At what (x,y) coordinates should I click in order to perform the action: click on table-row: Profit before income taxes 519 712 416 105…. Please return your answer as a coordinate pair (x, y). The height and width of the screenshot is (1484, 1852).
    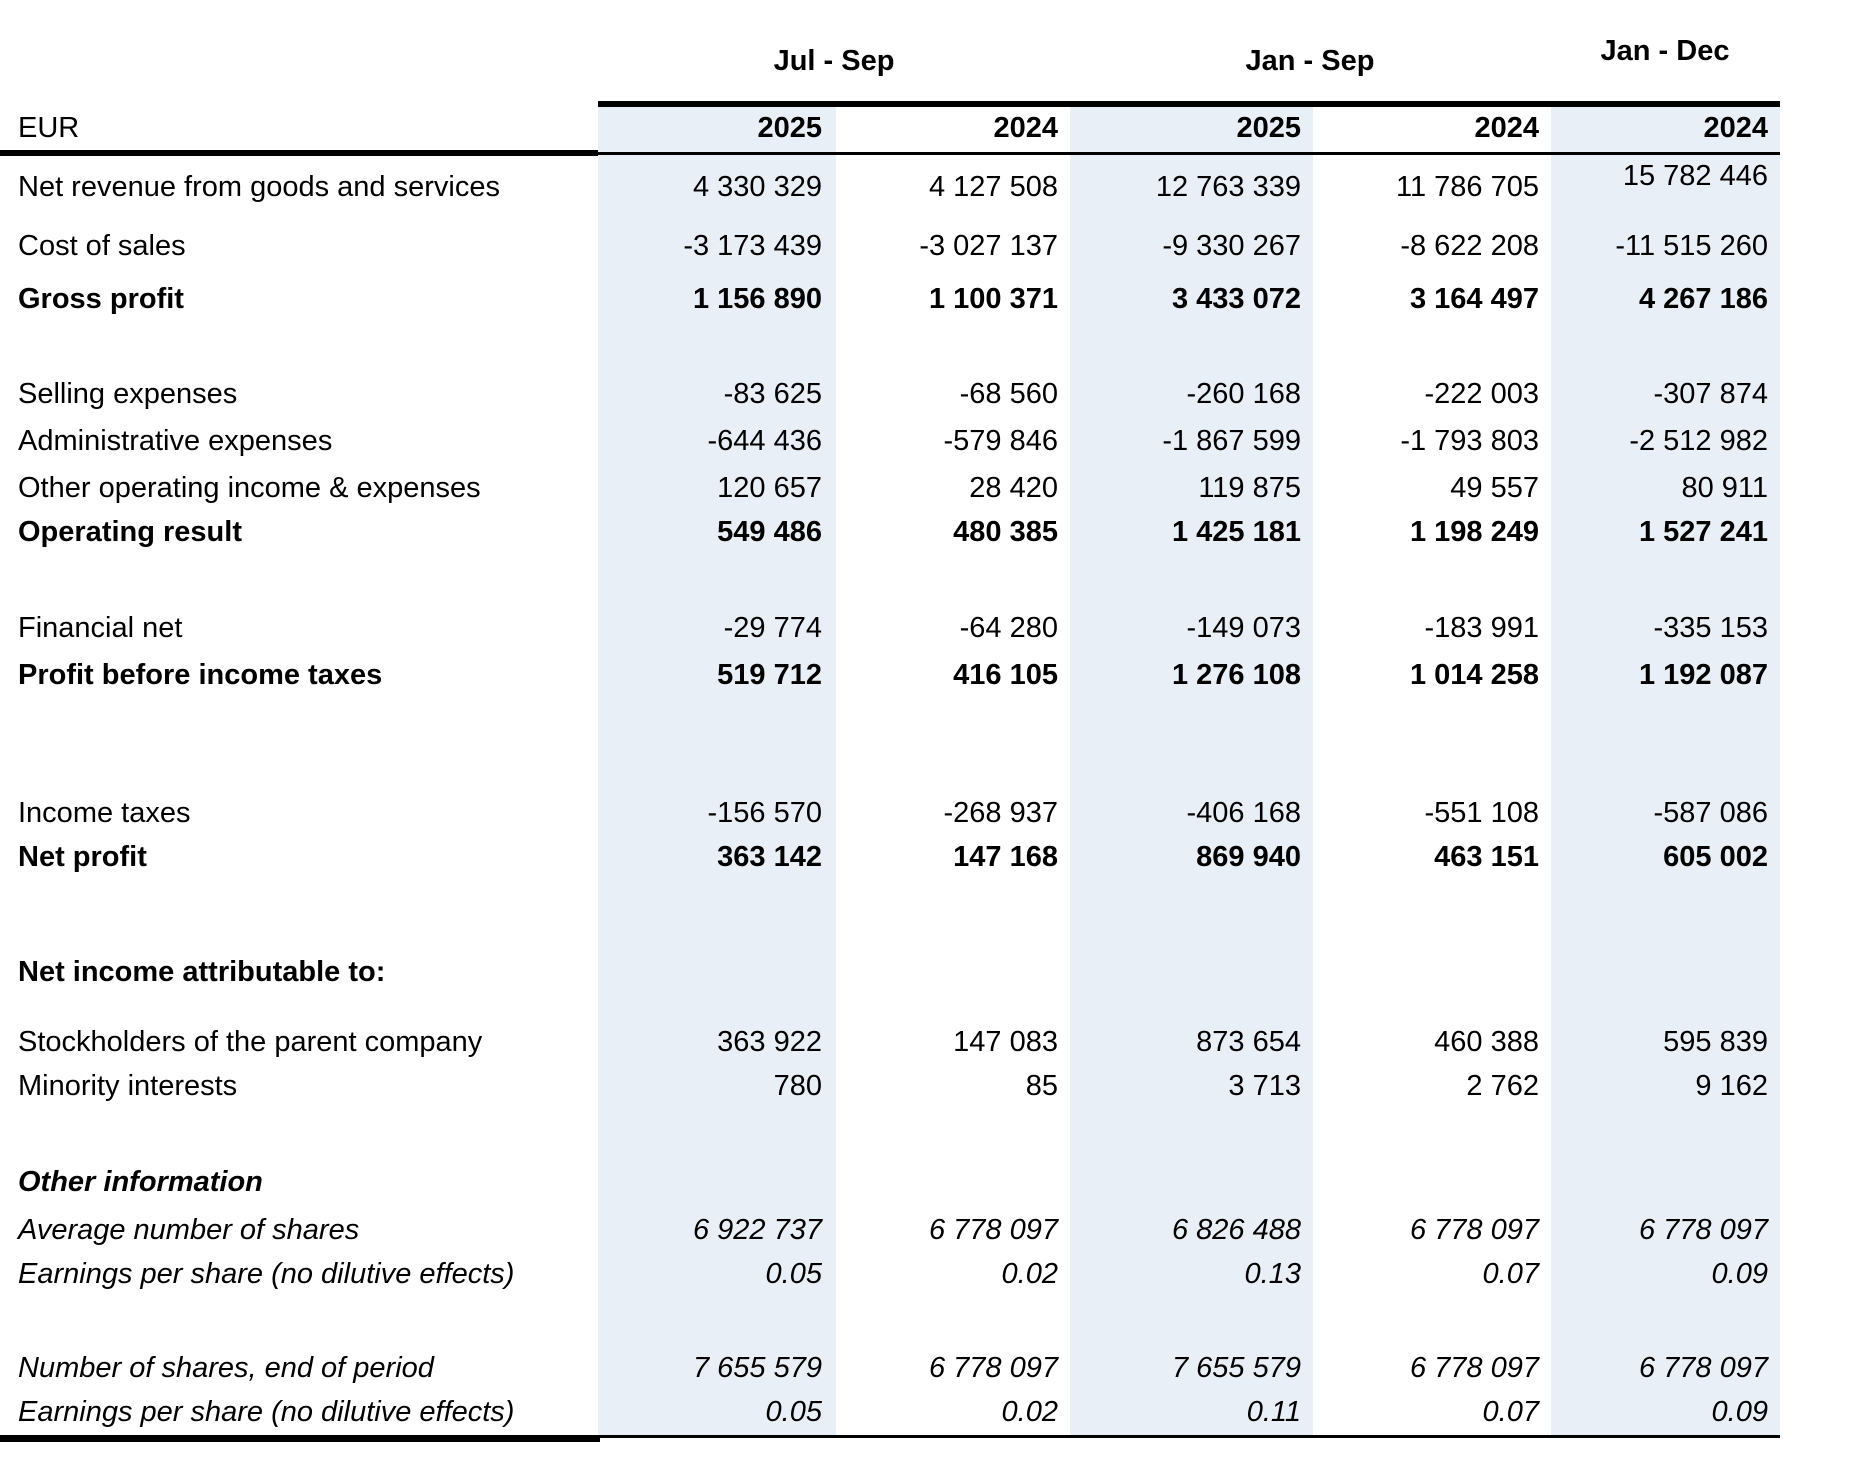
    Looking at the image, I should click on (926, 675).